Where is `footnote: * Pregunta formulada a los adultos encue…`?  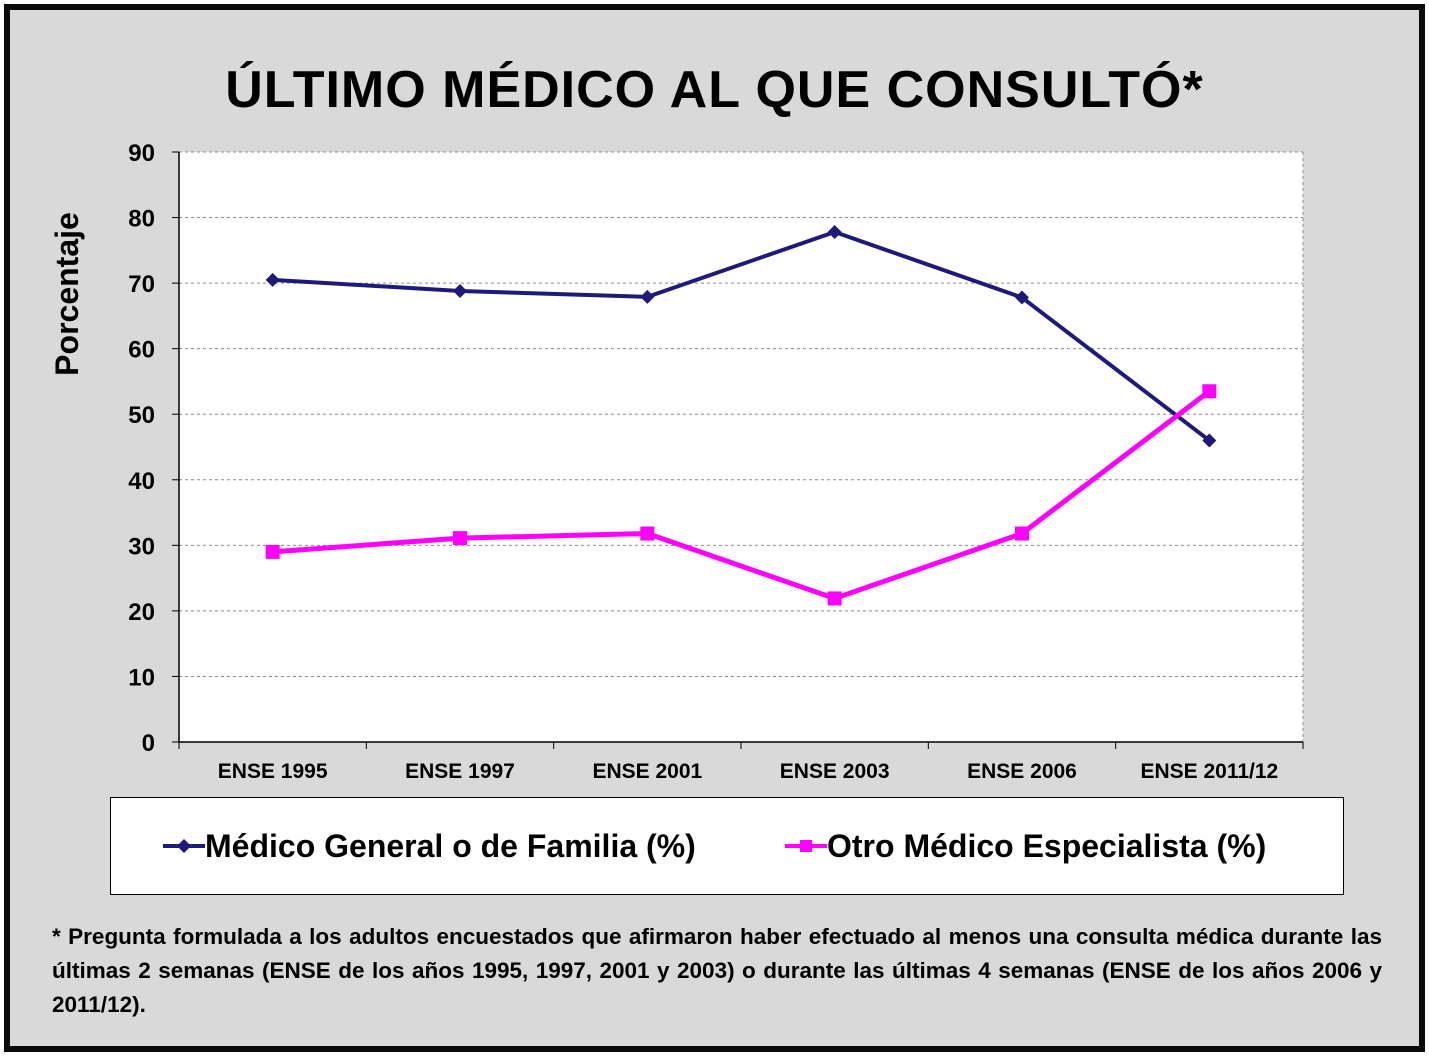 footnote: * Pregunta formulada a los adultos encue… is located at coordinates (717, 970).